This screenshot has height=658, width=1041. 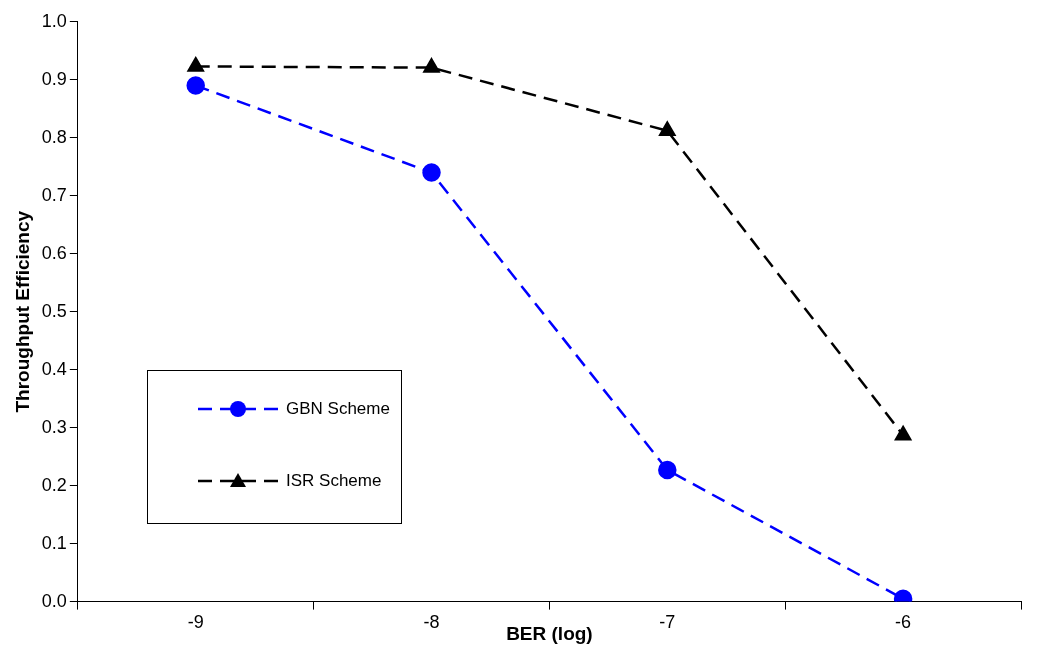 What do you see at coordinates (54, 484) in the screenshot?
I see `y-tick-label: 0.2` at bounding box center [54, 484].